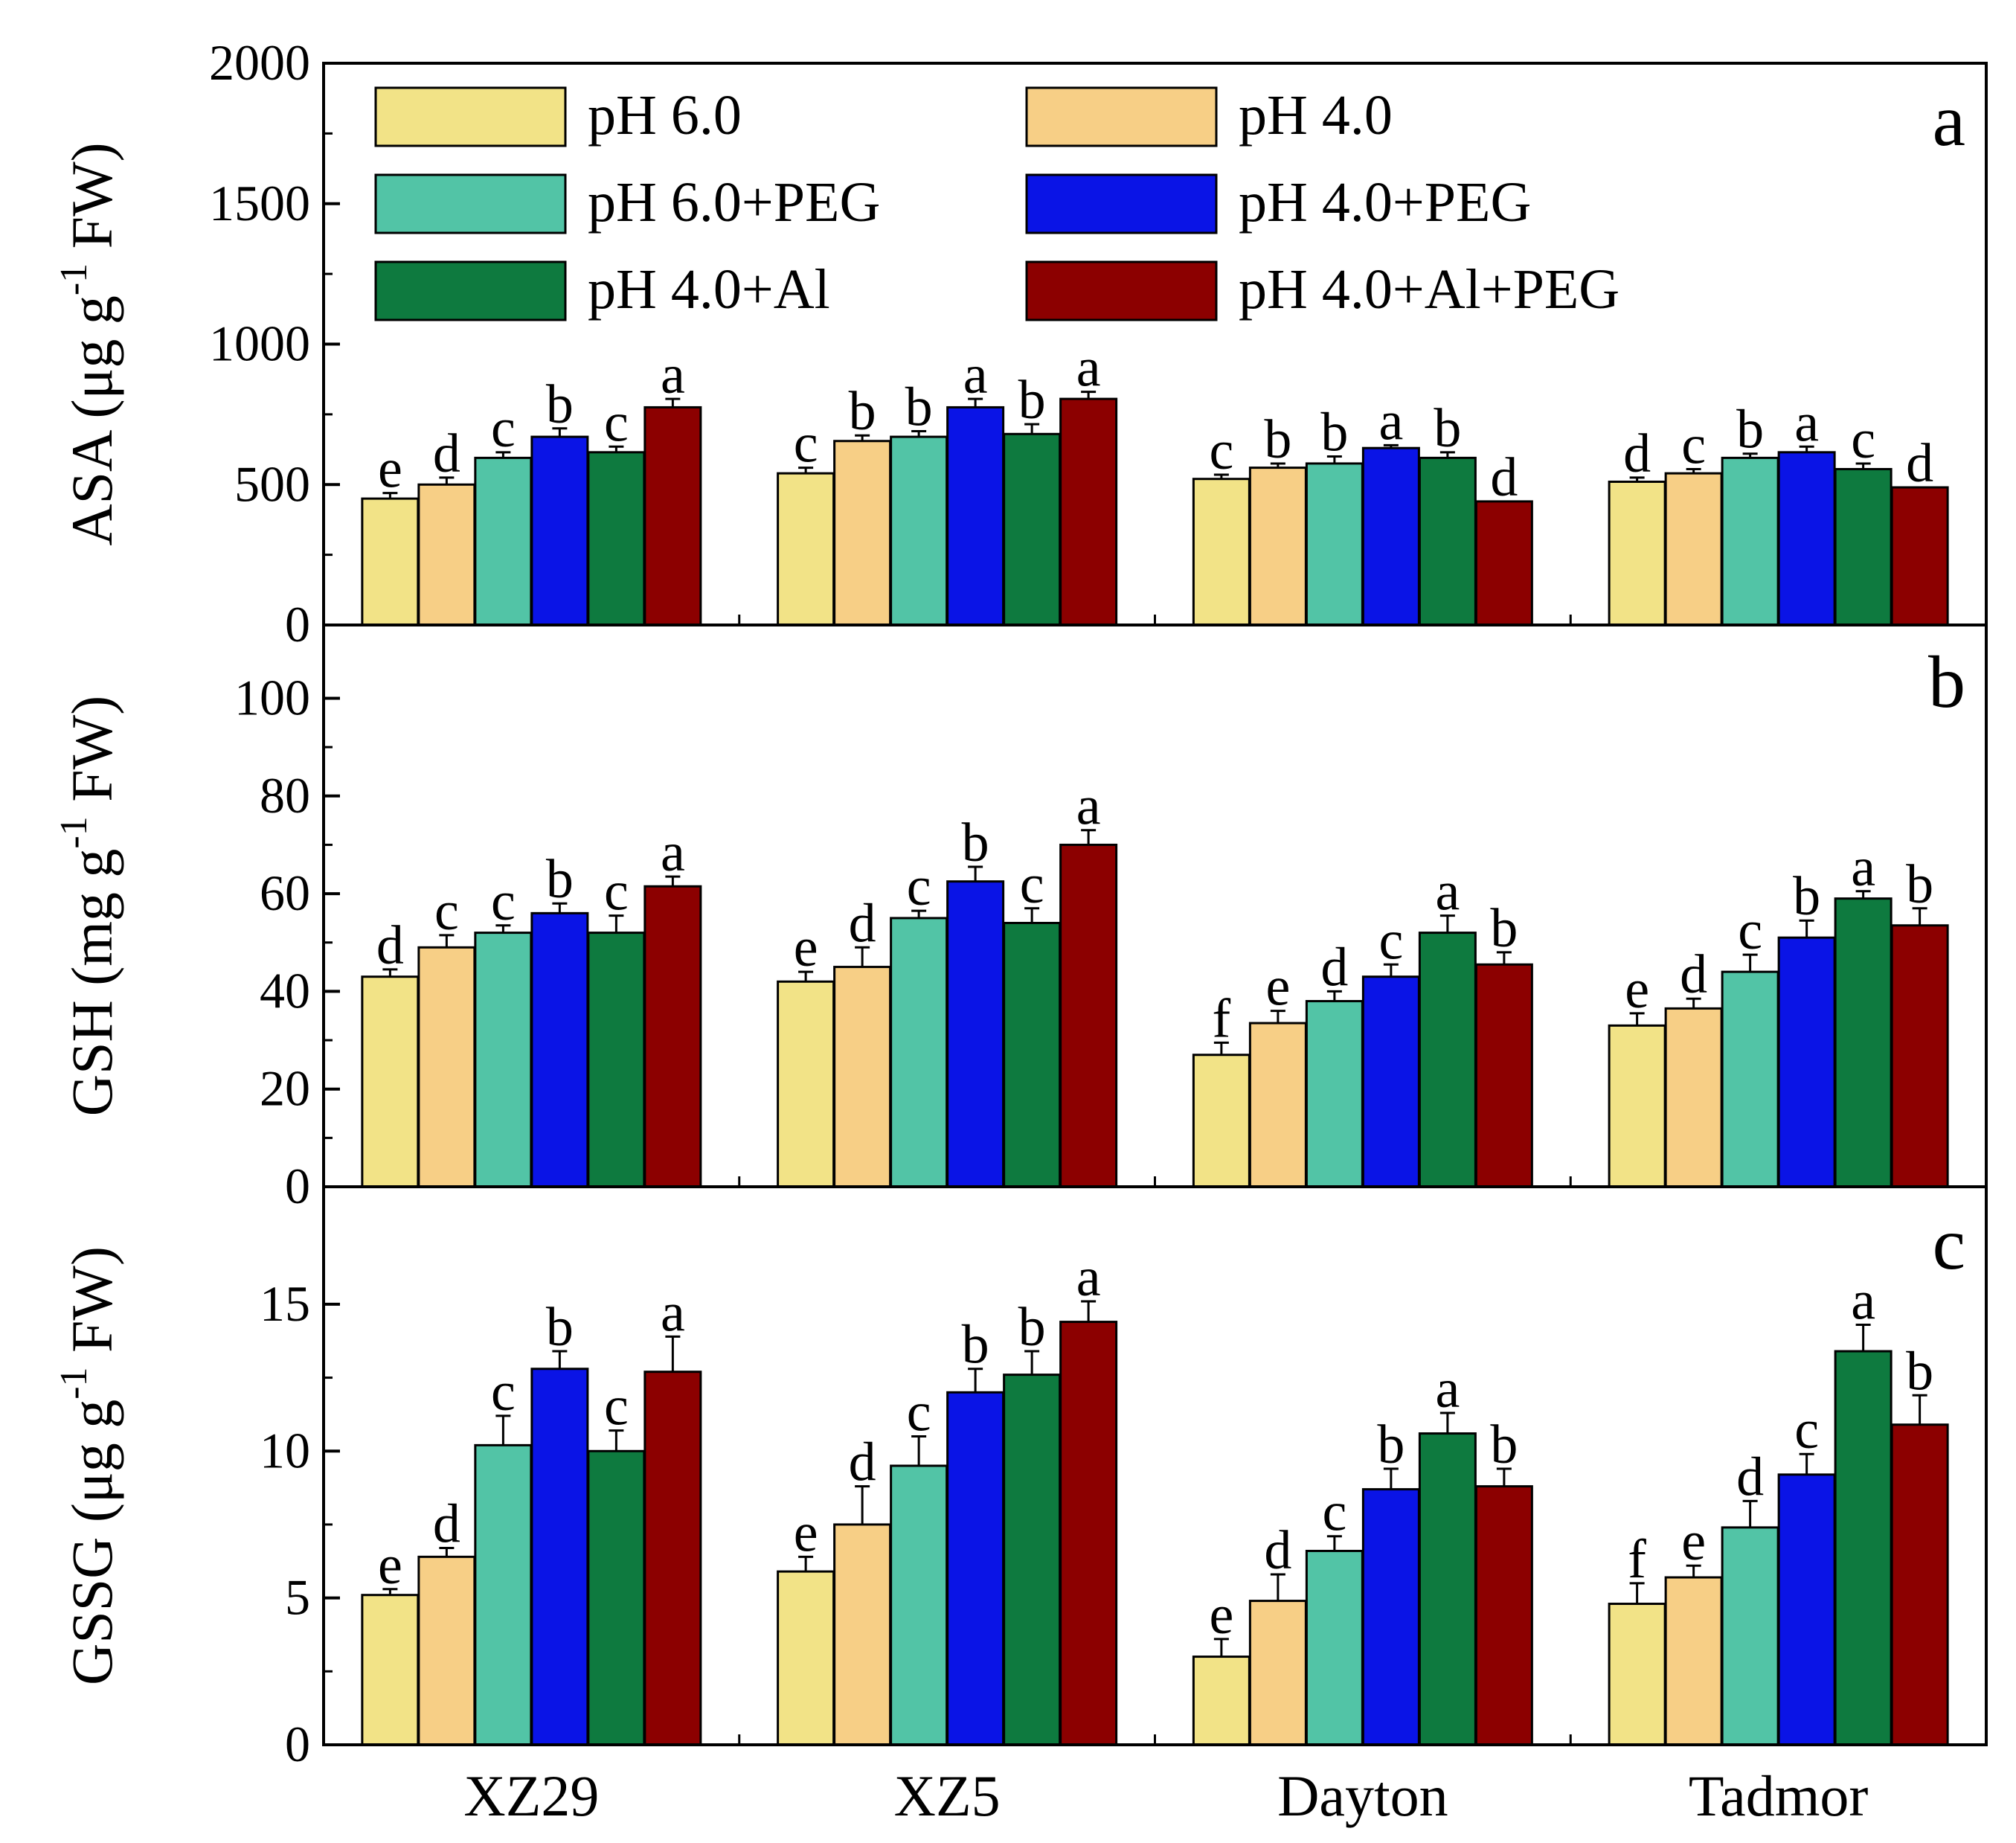 The height and width of the screenshot is (1843, 2016). I want to click on y-axis-label-tail-c: FW), so click(92, 1306).